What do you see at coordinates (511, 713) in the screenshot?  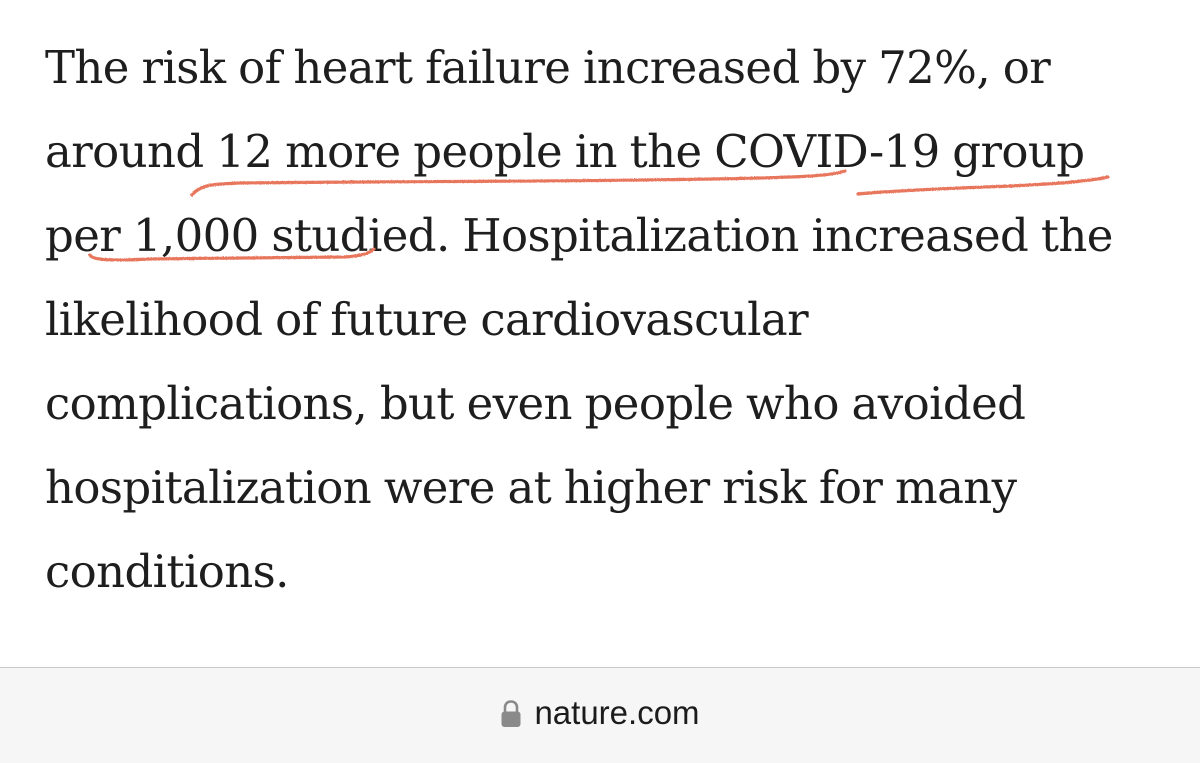 I see `lock-icon` at bounding box center [511, 713].